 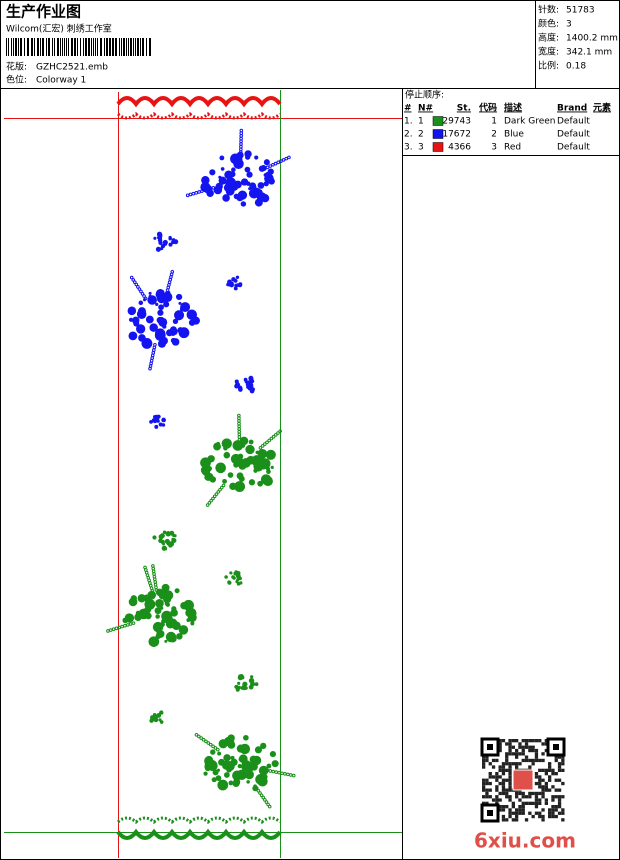 I want to click on barcode, so click(x=78, y=47).